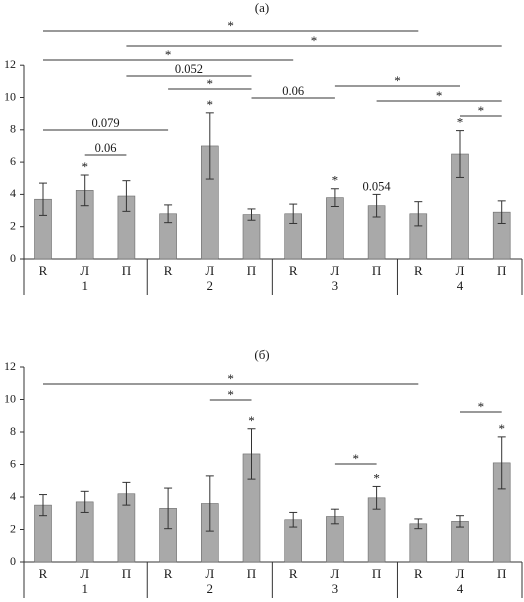 The height and width of the screenshot is (602, 524). Describe the element at coordinates (262, 7) in the screenshot. I see `chart-title: (а)` at that location.